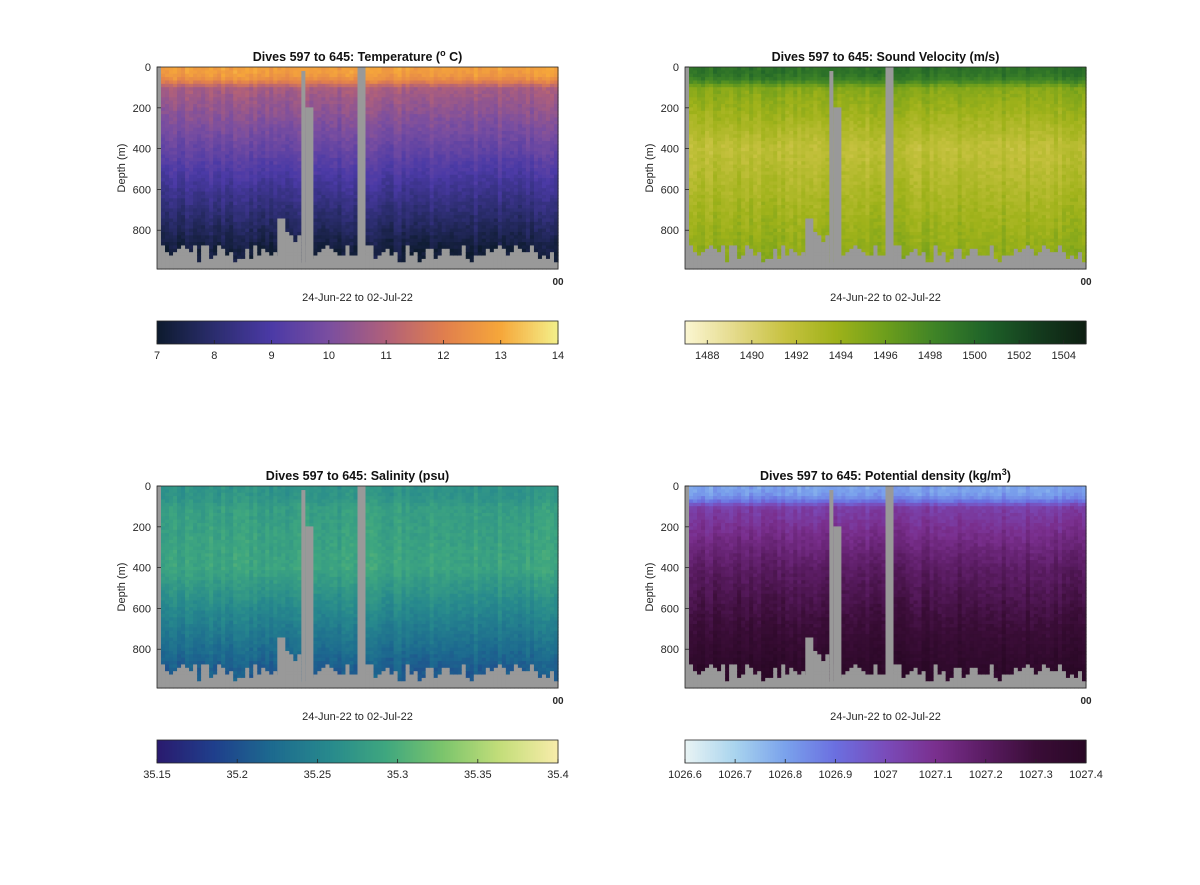 The height and width of the screenshot is (885, 1200). Describe the element at coordinates (347, 57) in the screenshot. I see `chart-title-text: Dives 597 to 645: Temperature (` at that location.